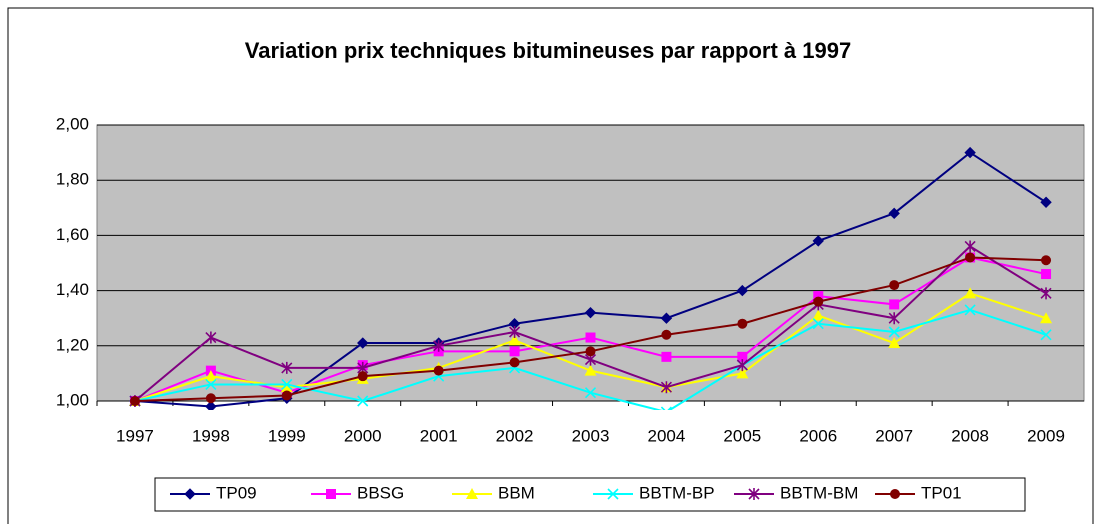 Image resolution: width=1094 pixels, height=524 pixels. What do you see at coordinates (941, 492) in the screenshot?
I see `legend-label: TP01` at bounding box center [941, 492].